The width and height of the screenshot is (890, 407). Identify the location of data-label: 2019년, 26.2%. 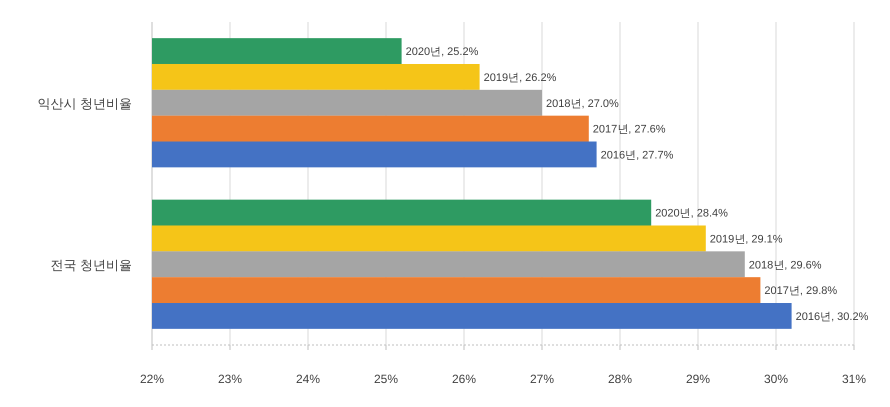
(520, 78).